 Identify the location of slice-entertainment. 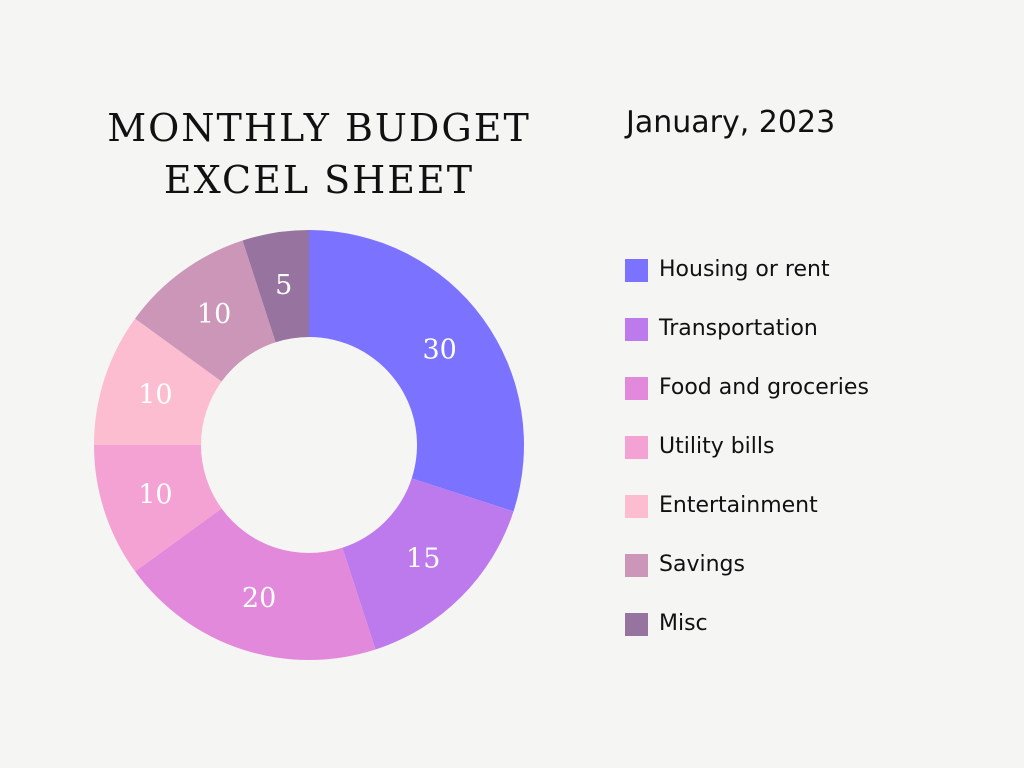
(158, 381).